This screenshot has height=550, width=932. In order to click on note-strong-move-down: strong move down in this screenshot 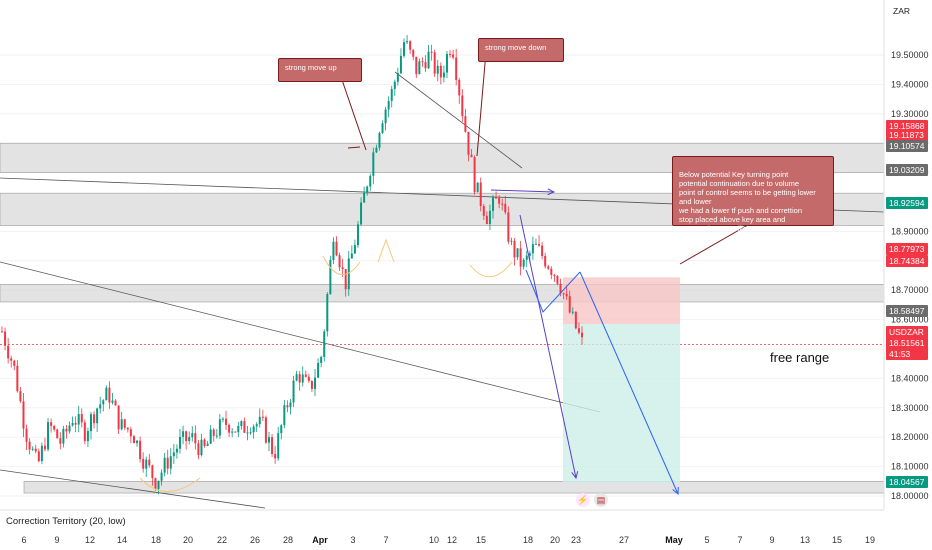, I will do `click(521, 50)`.